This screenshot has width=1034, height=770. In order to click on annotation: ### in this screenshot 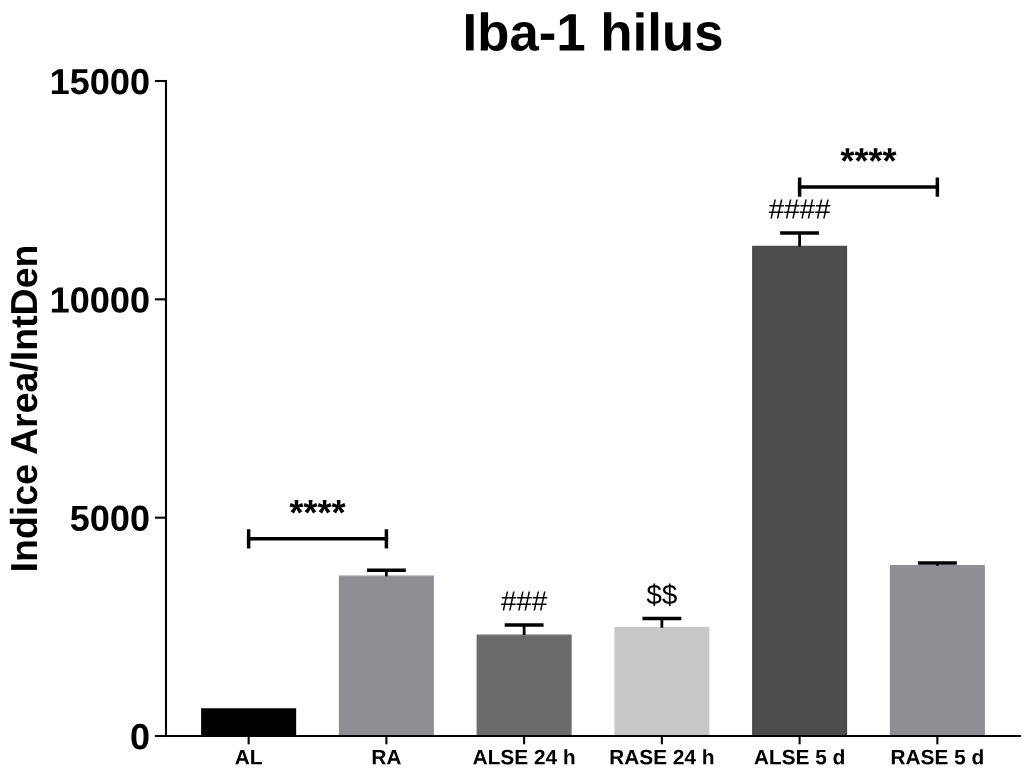, I will do `click(524, 601)`.